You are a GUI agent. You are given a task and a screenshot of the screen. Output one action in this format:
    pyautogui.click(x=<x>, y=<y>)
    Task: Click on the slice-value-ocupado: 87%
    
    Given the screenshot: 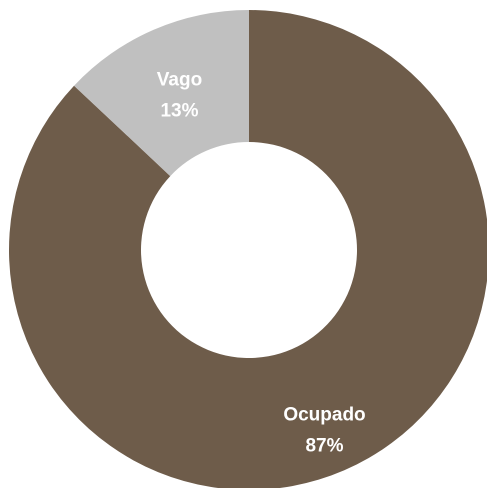 What is the action you would take?
    pyautogui.click(x=324, y=445)
    